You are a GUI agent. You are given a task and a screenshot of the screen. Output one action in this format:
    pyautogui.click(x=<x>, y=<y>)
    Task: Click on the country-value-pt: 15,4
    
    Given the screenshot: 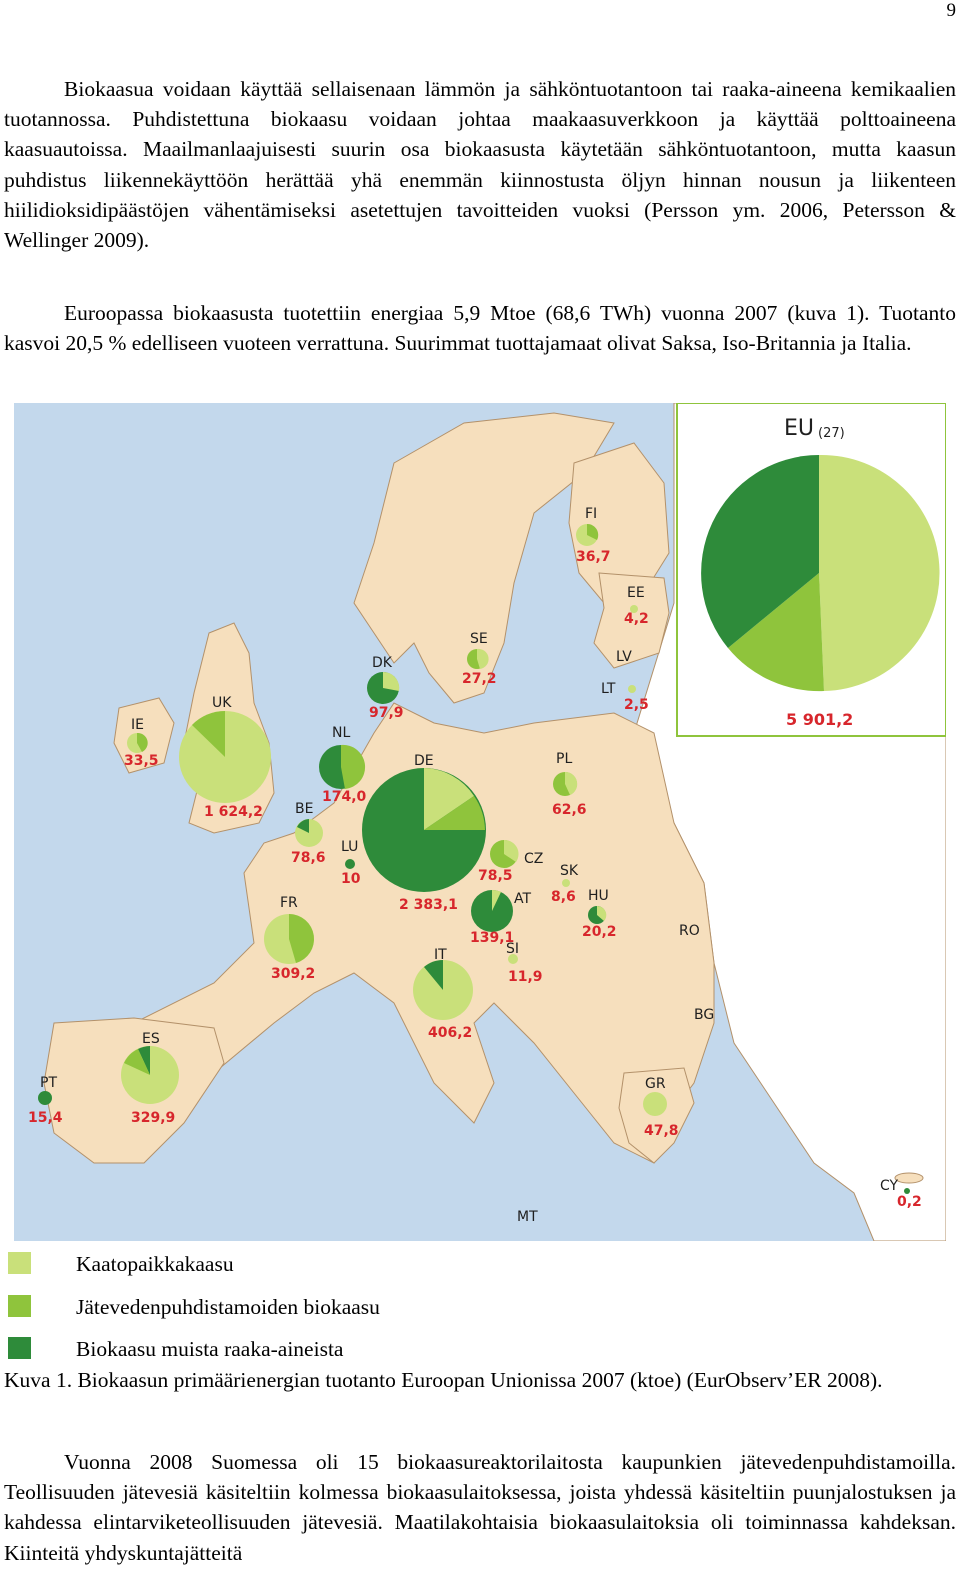 What is the action you would take?
    pyautogui.click(x=45, y=1118)
    